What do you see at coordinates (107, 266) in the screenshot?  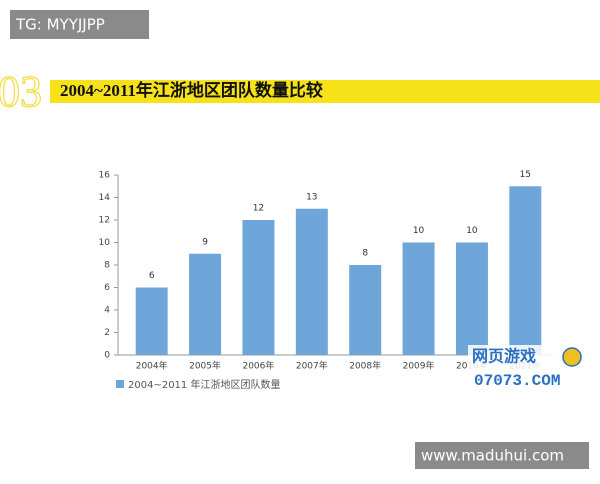 I see `y-tick-label: 8` at bounding box center [107, 266].